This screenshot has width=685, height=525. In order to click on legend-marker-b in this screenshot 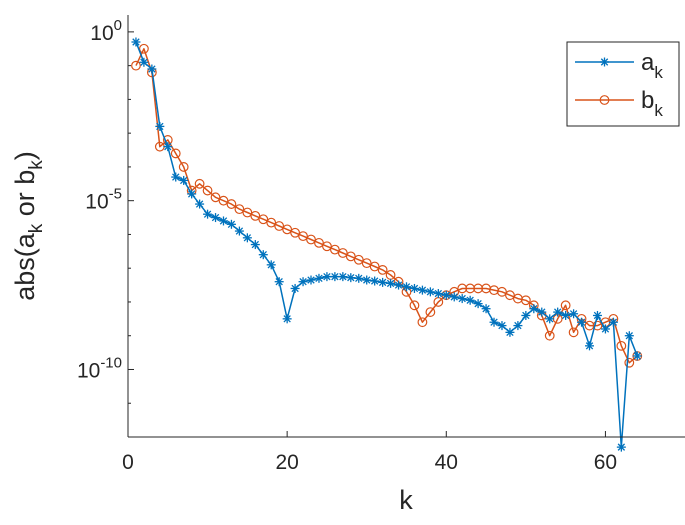, I will do `click(604, 100)`.